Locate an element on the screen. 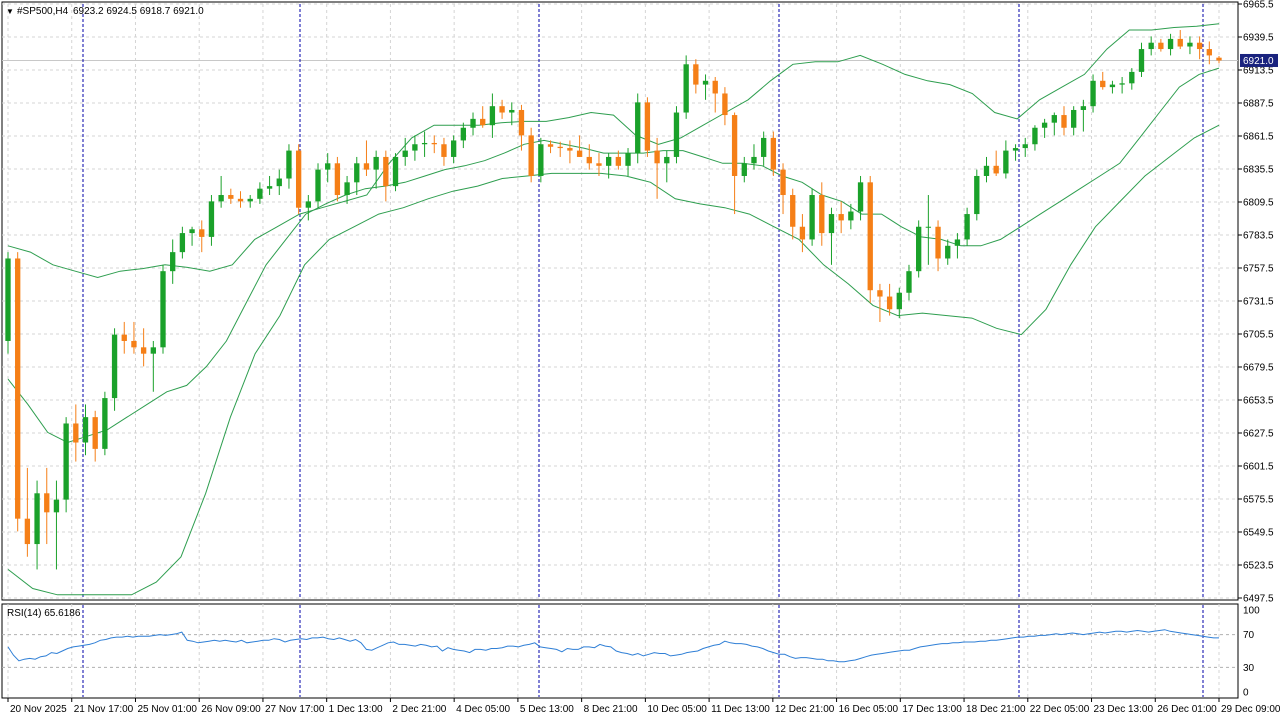  dropdown-triangle-icon: ▼ is located at coordinates (10, 11).